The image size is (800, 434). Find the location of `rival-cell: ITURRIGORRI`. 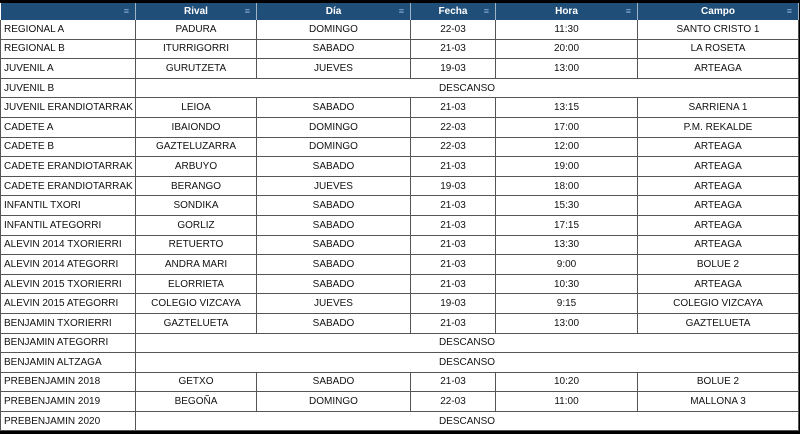

rival-cell: ITURRIGORRI is located at coordinates (196, 49).